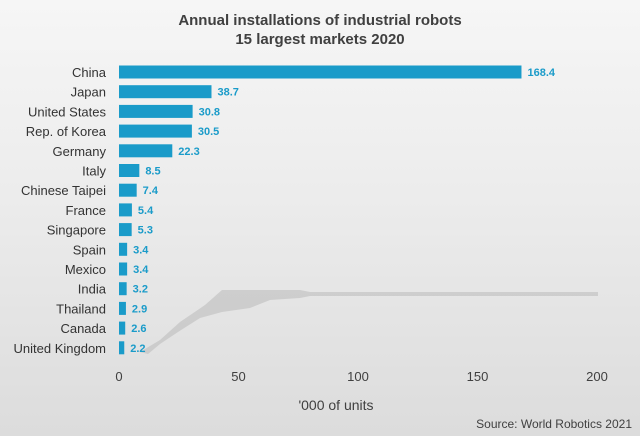 The height and width of the screenshot is (436, 640). What do you see at coordinates (137, 349) in the screenshot?
I see `value-label: 2.2` at bounding box center [137, 349].